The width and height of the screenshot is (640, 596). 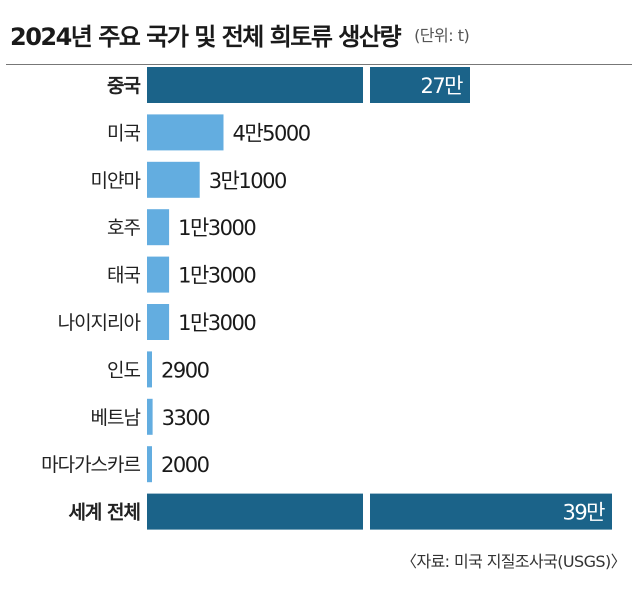 I want to click on category-label: 베트남, so click(x=116, y=418).